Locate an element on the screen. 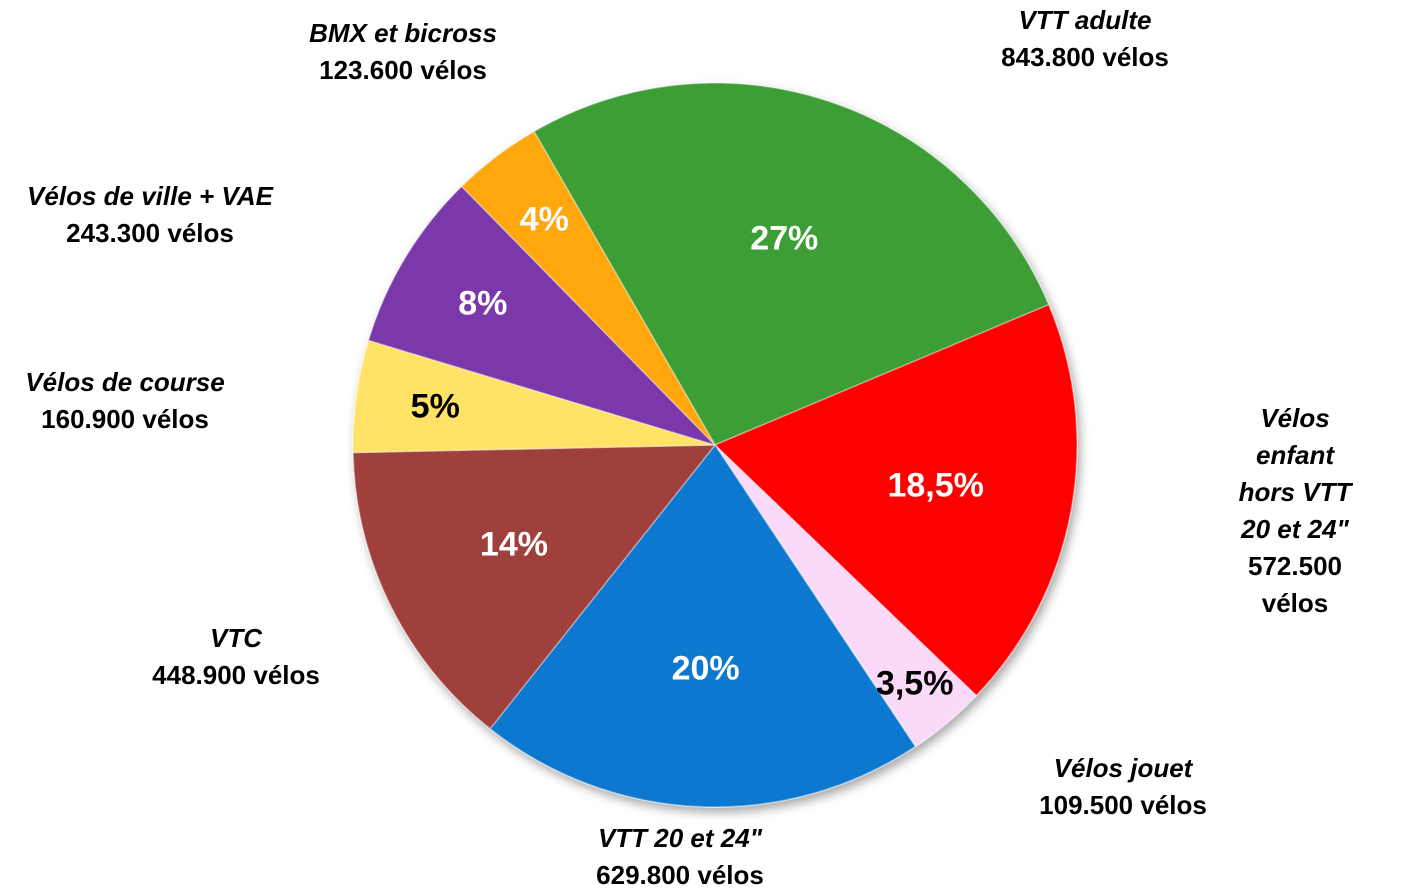  category-name: VTT adulte is located at coordinates (1085, 20).